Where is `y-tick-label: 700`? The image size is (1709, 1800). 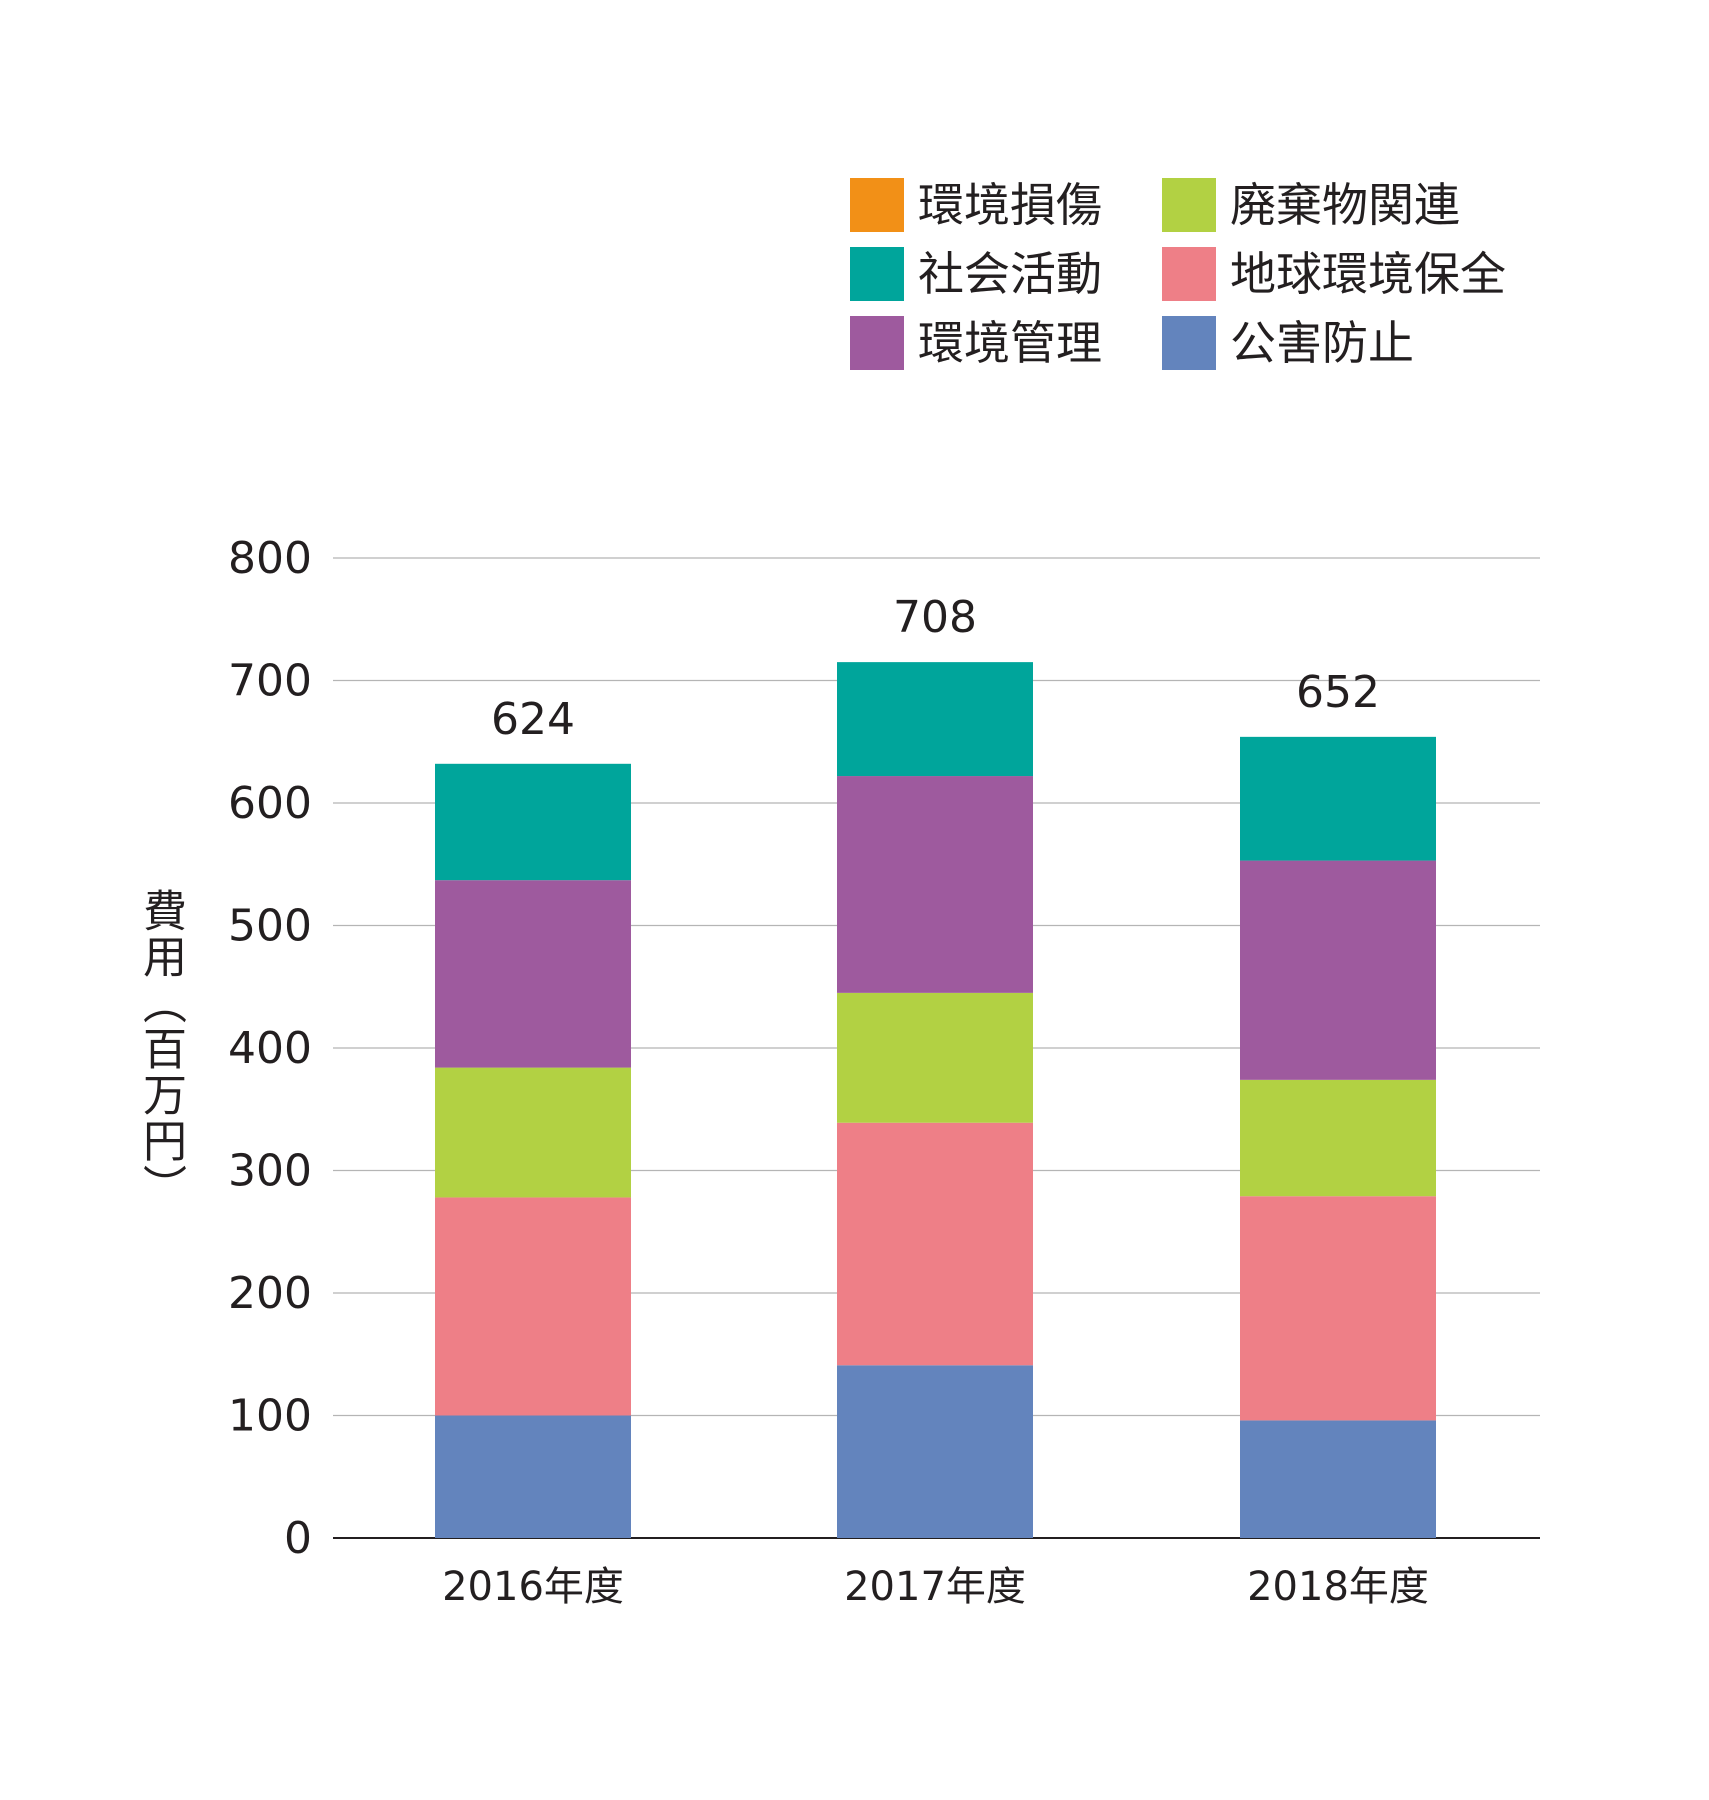 y-tick-label: 700 is located at coordinates (270, 681).